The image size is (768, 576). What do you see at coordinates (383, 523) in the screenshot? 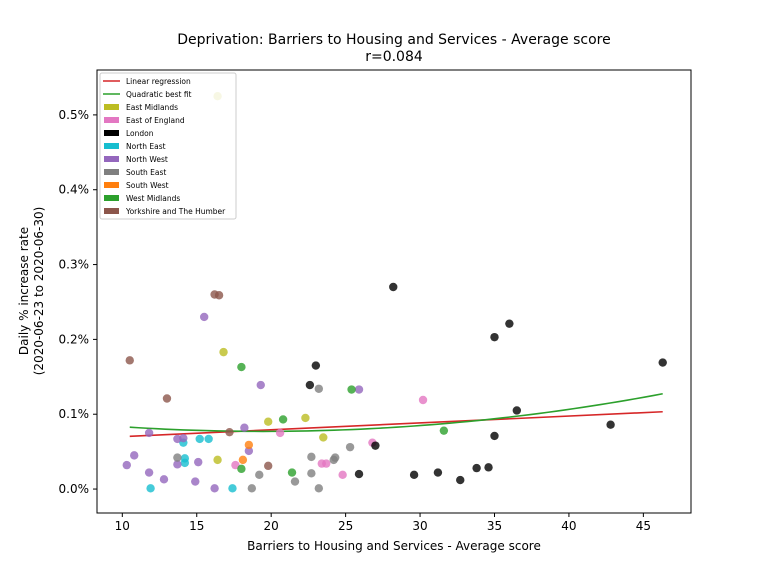
I see `x-axis: 10 15 20 25 30 35 40 45` at bounding box center [383, 523].